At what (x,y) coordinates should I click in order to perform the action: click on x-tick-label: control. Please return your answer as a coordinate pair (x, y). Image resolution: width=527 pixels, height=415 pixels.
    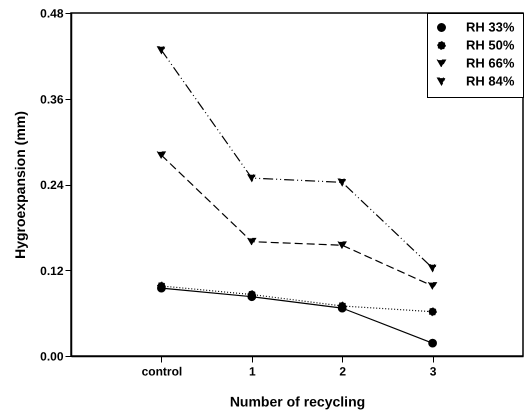
    Looking at the image, I should click on (162, 371).